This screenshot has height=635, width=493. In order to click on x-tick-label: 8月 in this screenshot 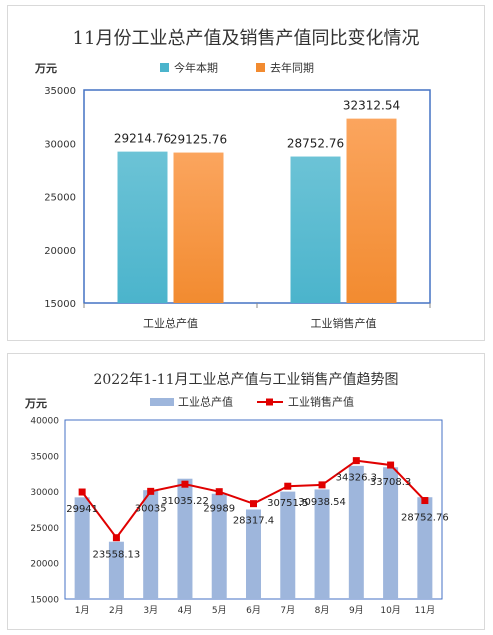, I will do `click(322, 610)`.